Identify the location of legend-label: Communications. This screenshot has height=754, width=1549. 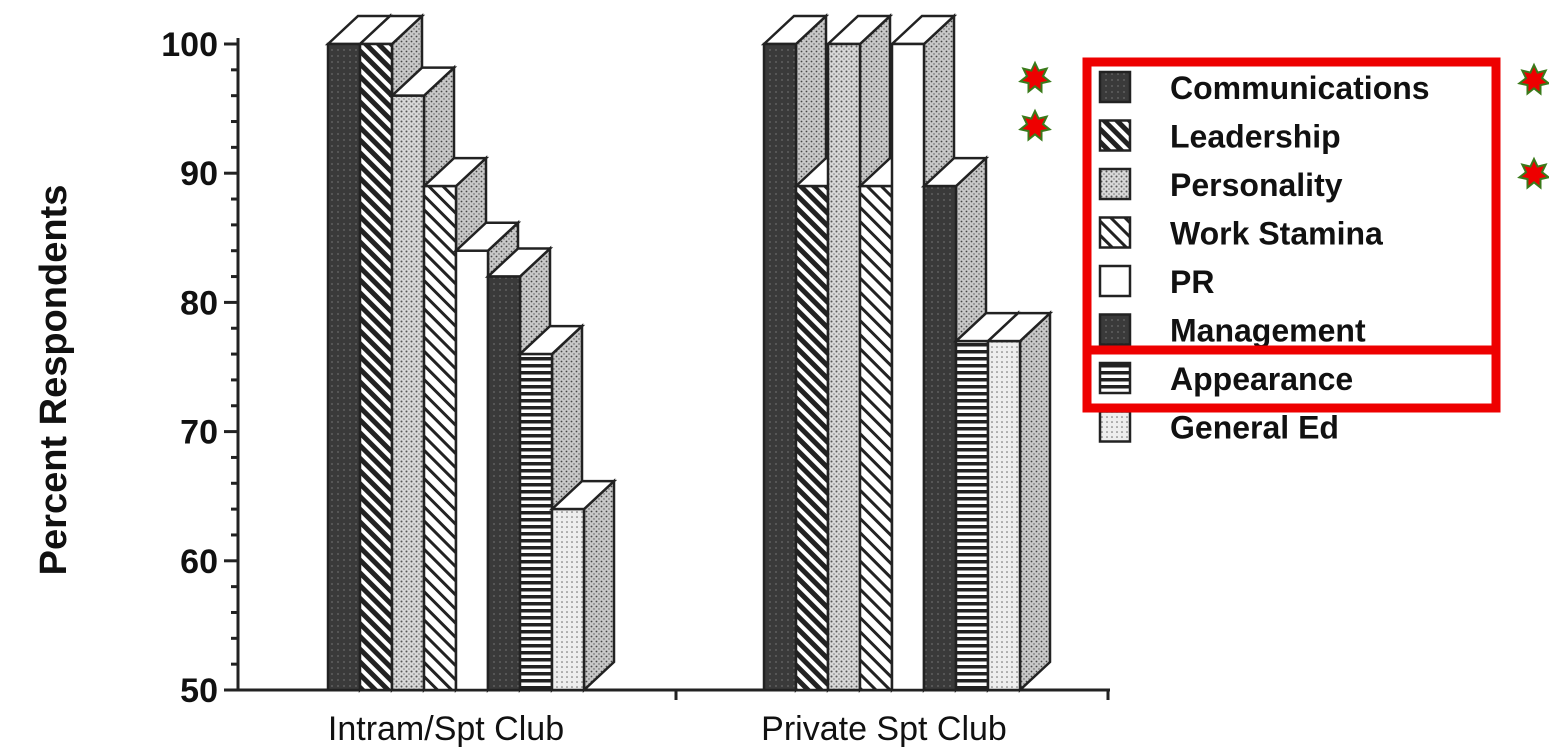
(1300, 88).